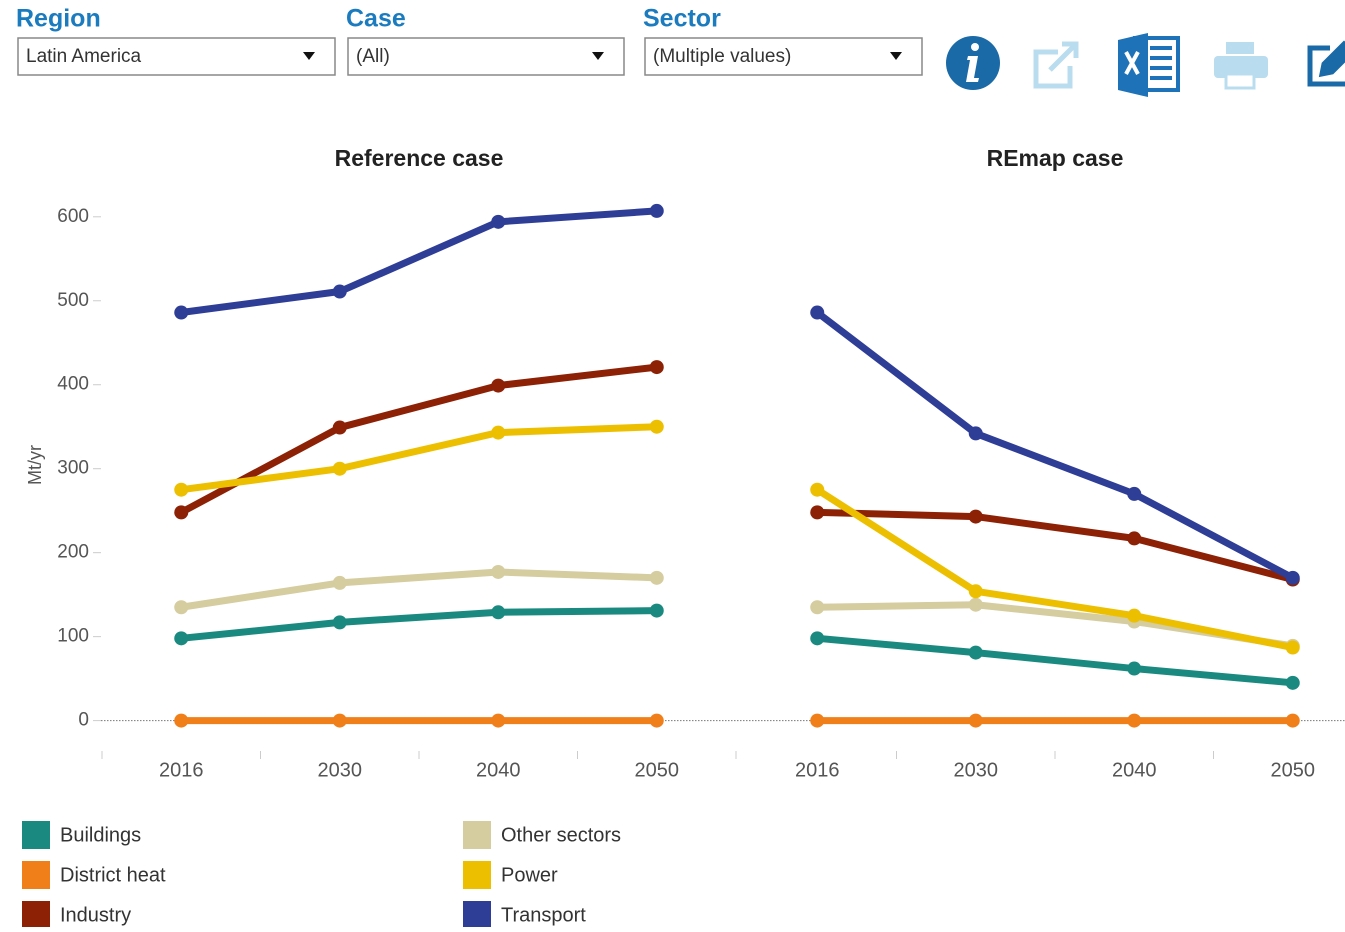 This screenshot has width=1345, height=932. I want to click on dropdown-value: (All), so click(373, 56).